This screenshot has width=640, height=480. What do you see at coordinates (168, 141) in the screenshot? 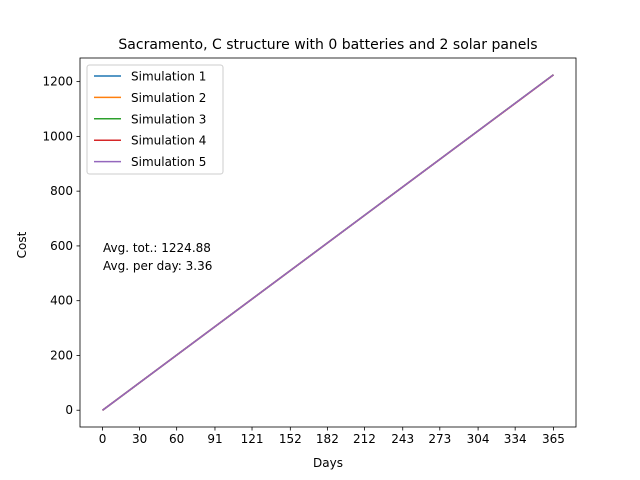
I see `legend-label: Simulation 4` at bounding box center [168, 141].